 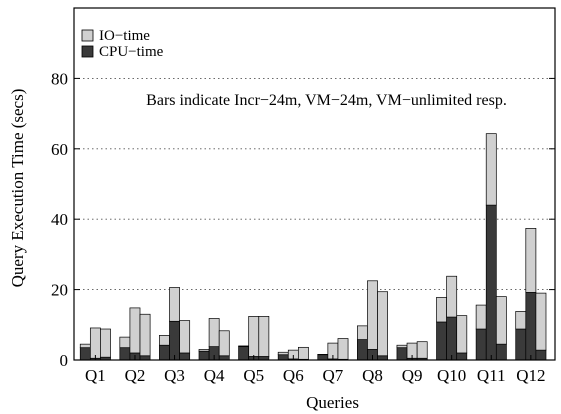 I want to click on legend-swatch-cpu-time, so click(x=87, y=51).